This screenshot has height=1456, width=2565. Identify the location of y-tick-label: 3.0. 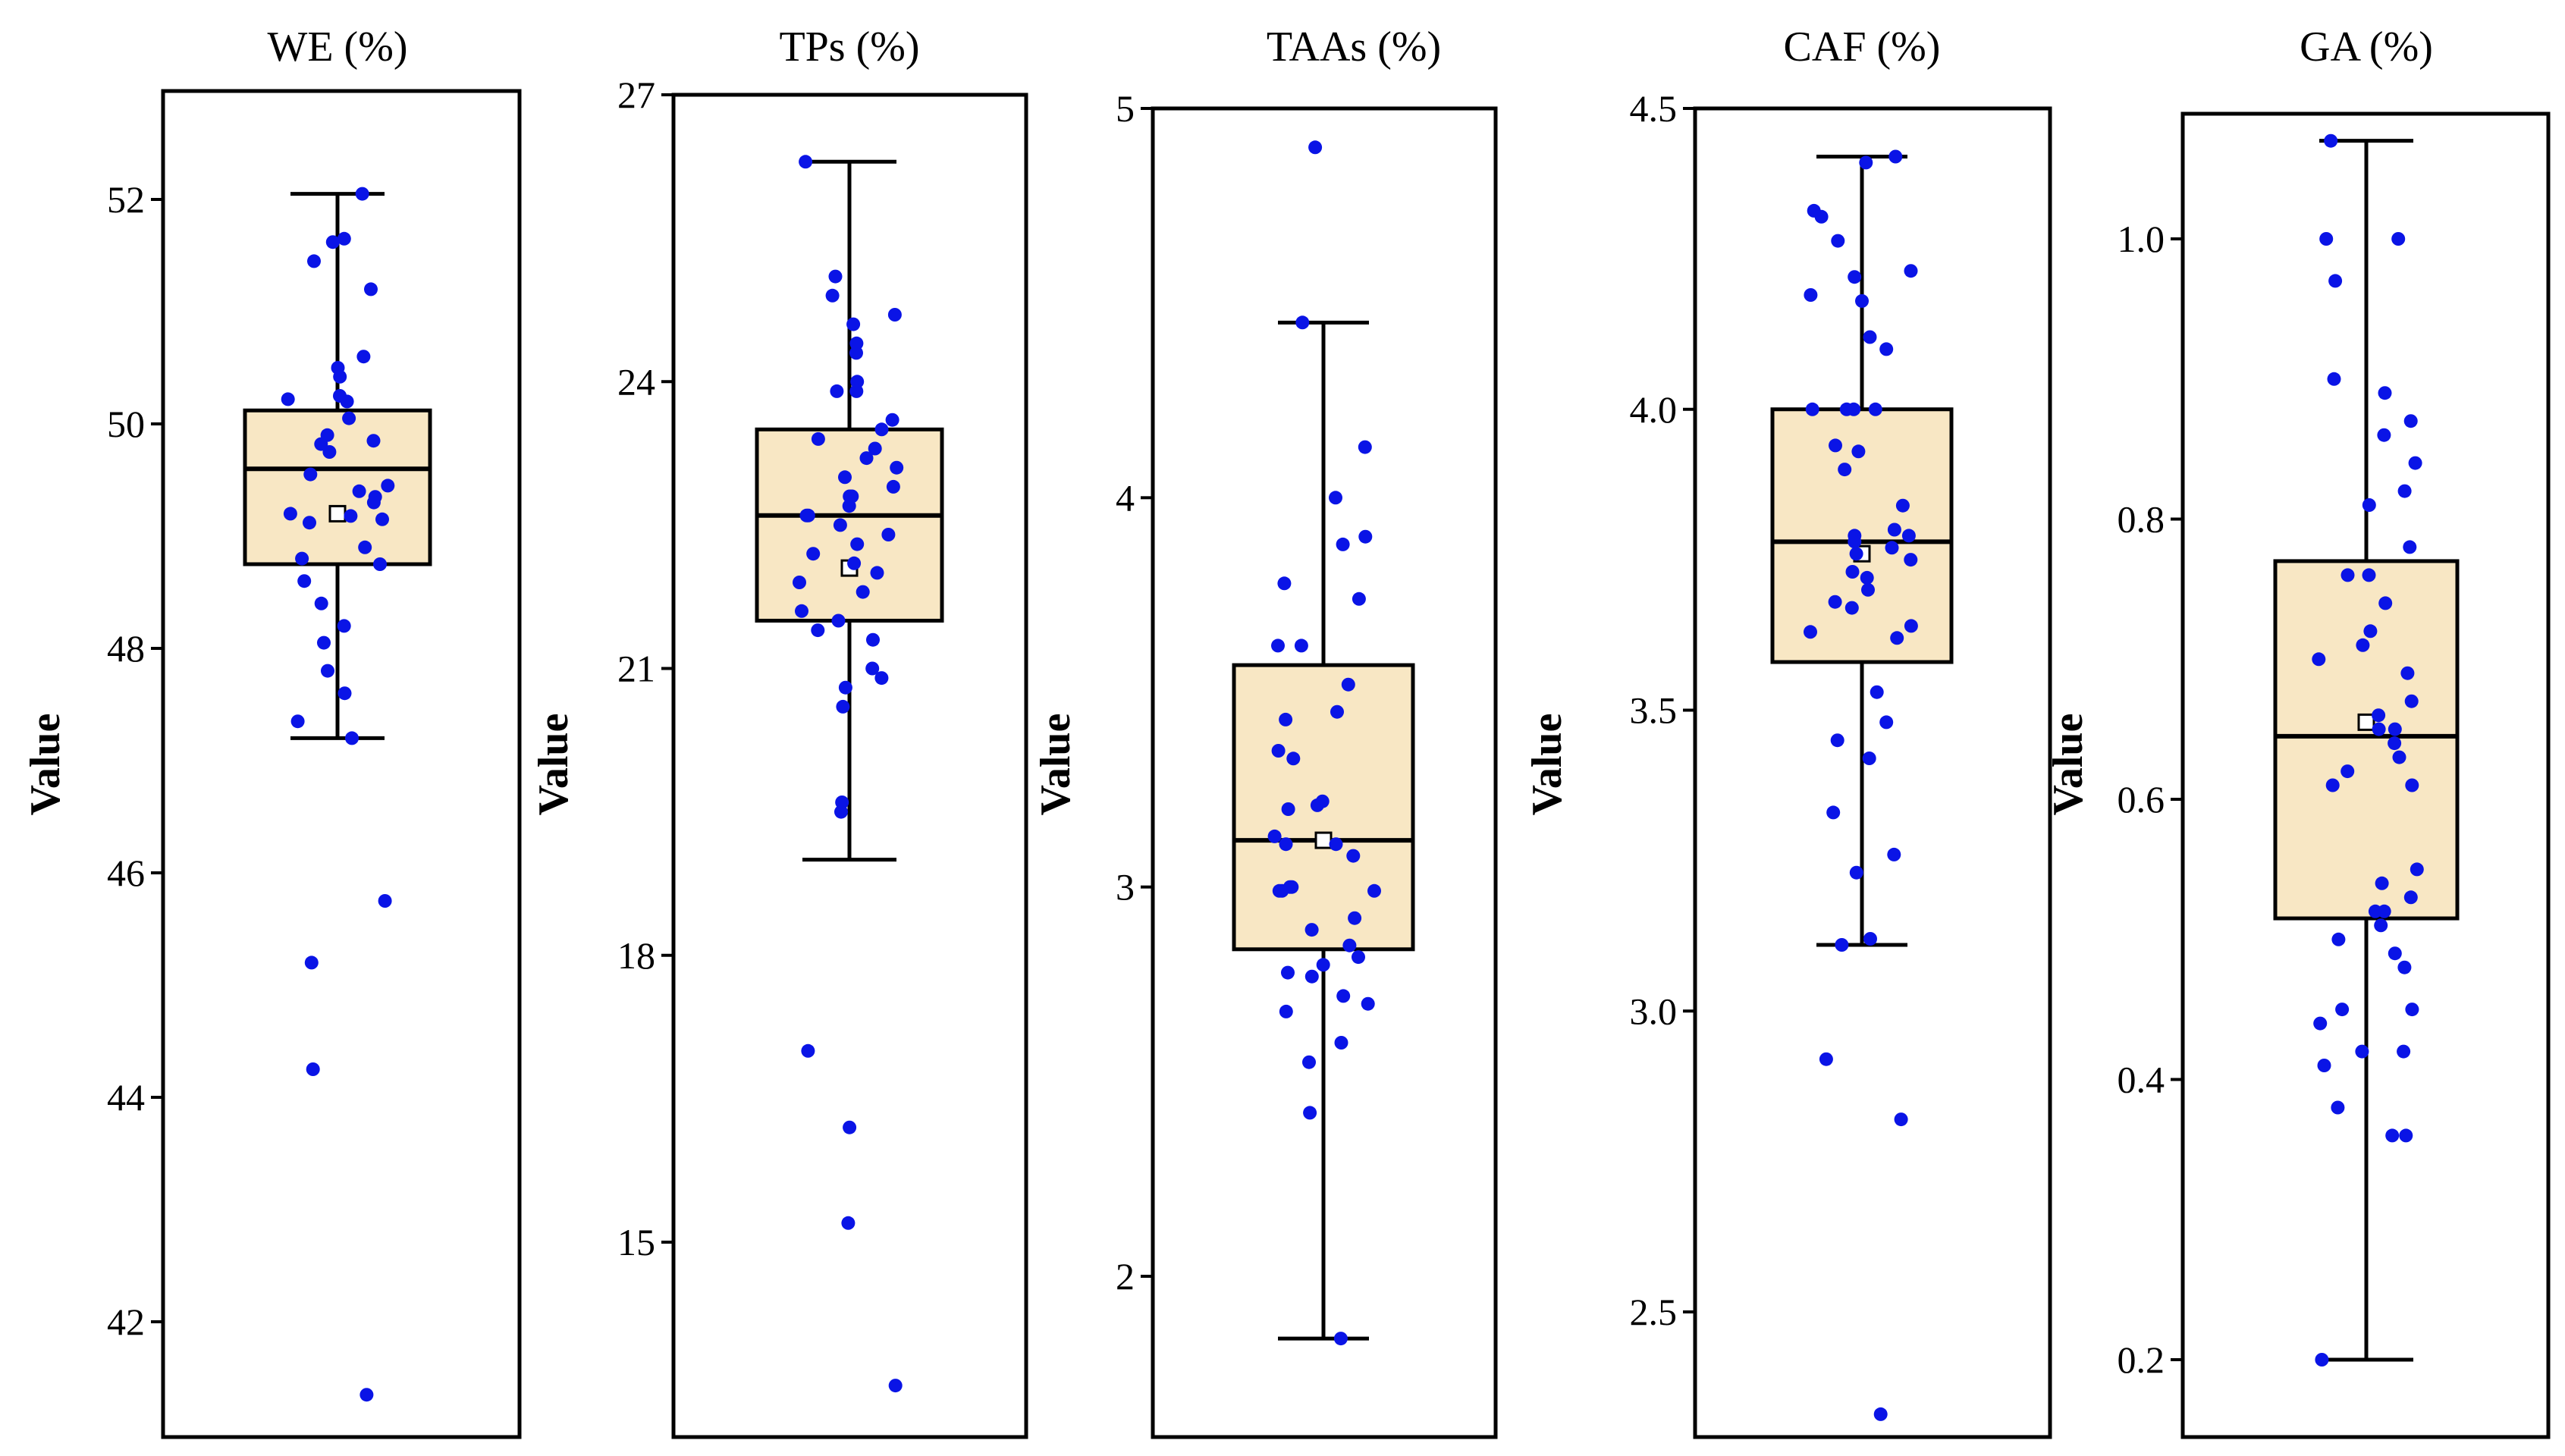
(1654, 1011).